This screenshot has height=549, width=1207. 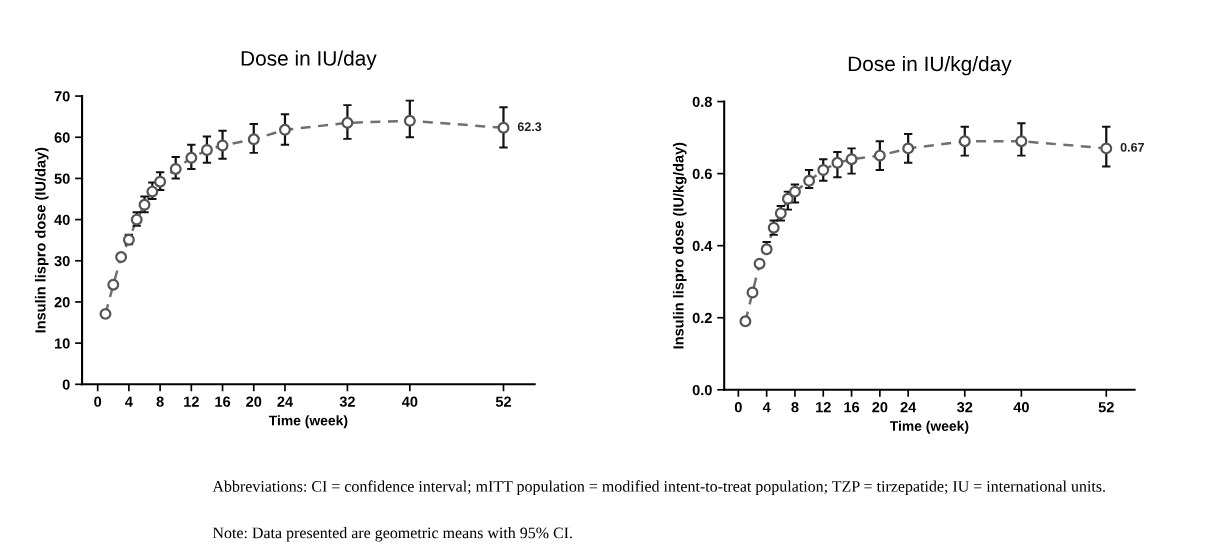 I want to click on y-tick-label: 10, so click(x=62, y=343).